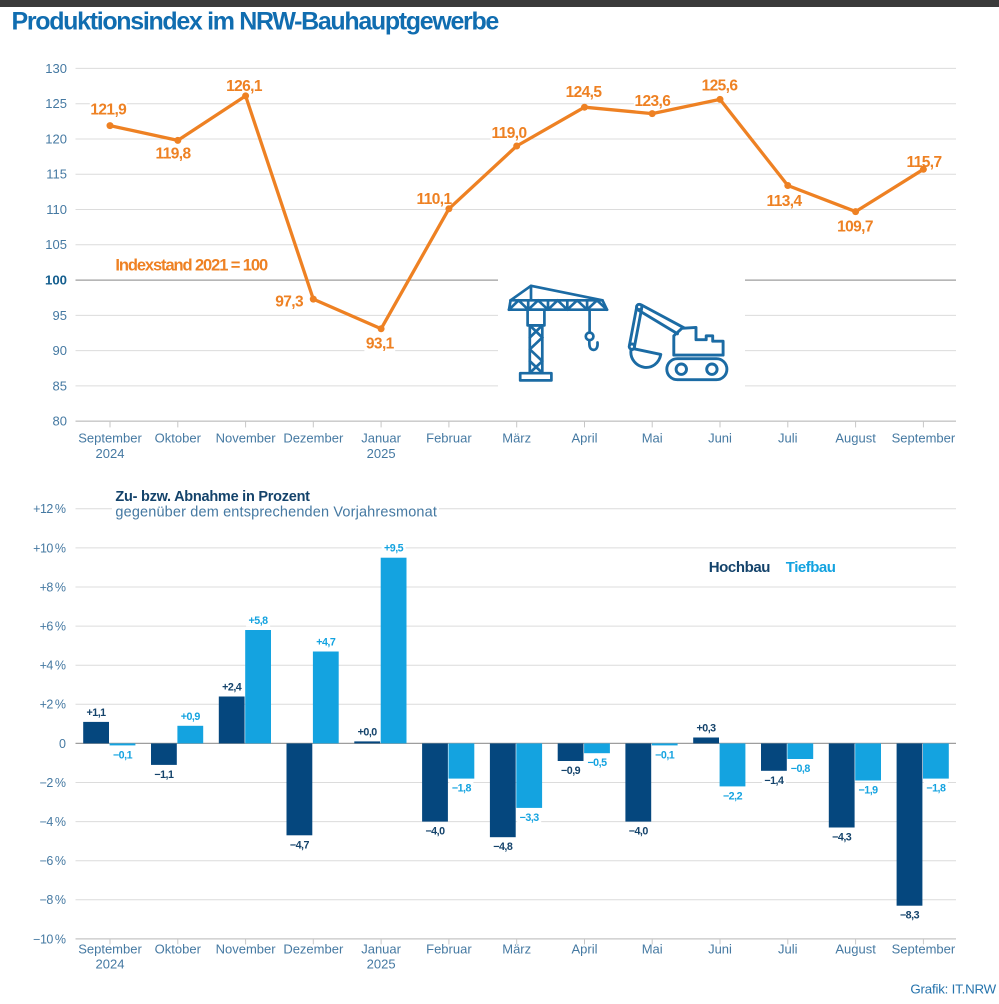 This screenshot has height=1004, width=999. I want to click on svg-text: 85, so click(60, 385).